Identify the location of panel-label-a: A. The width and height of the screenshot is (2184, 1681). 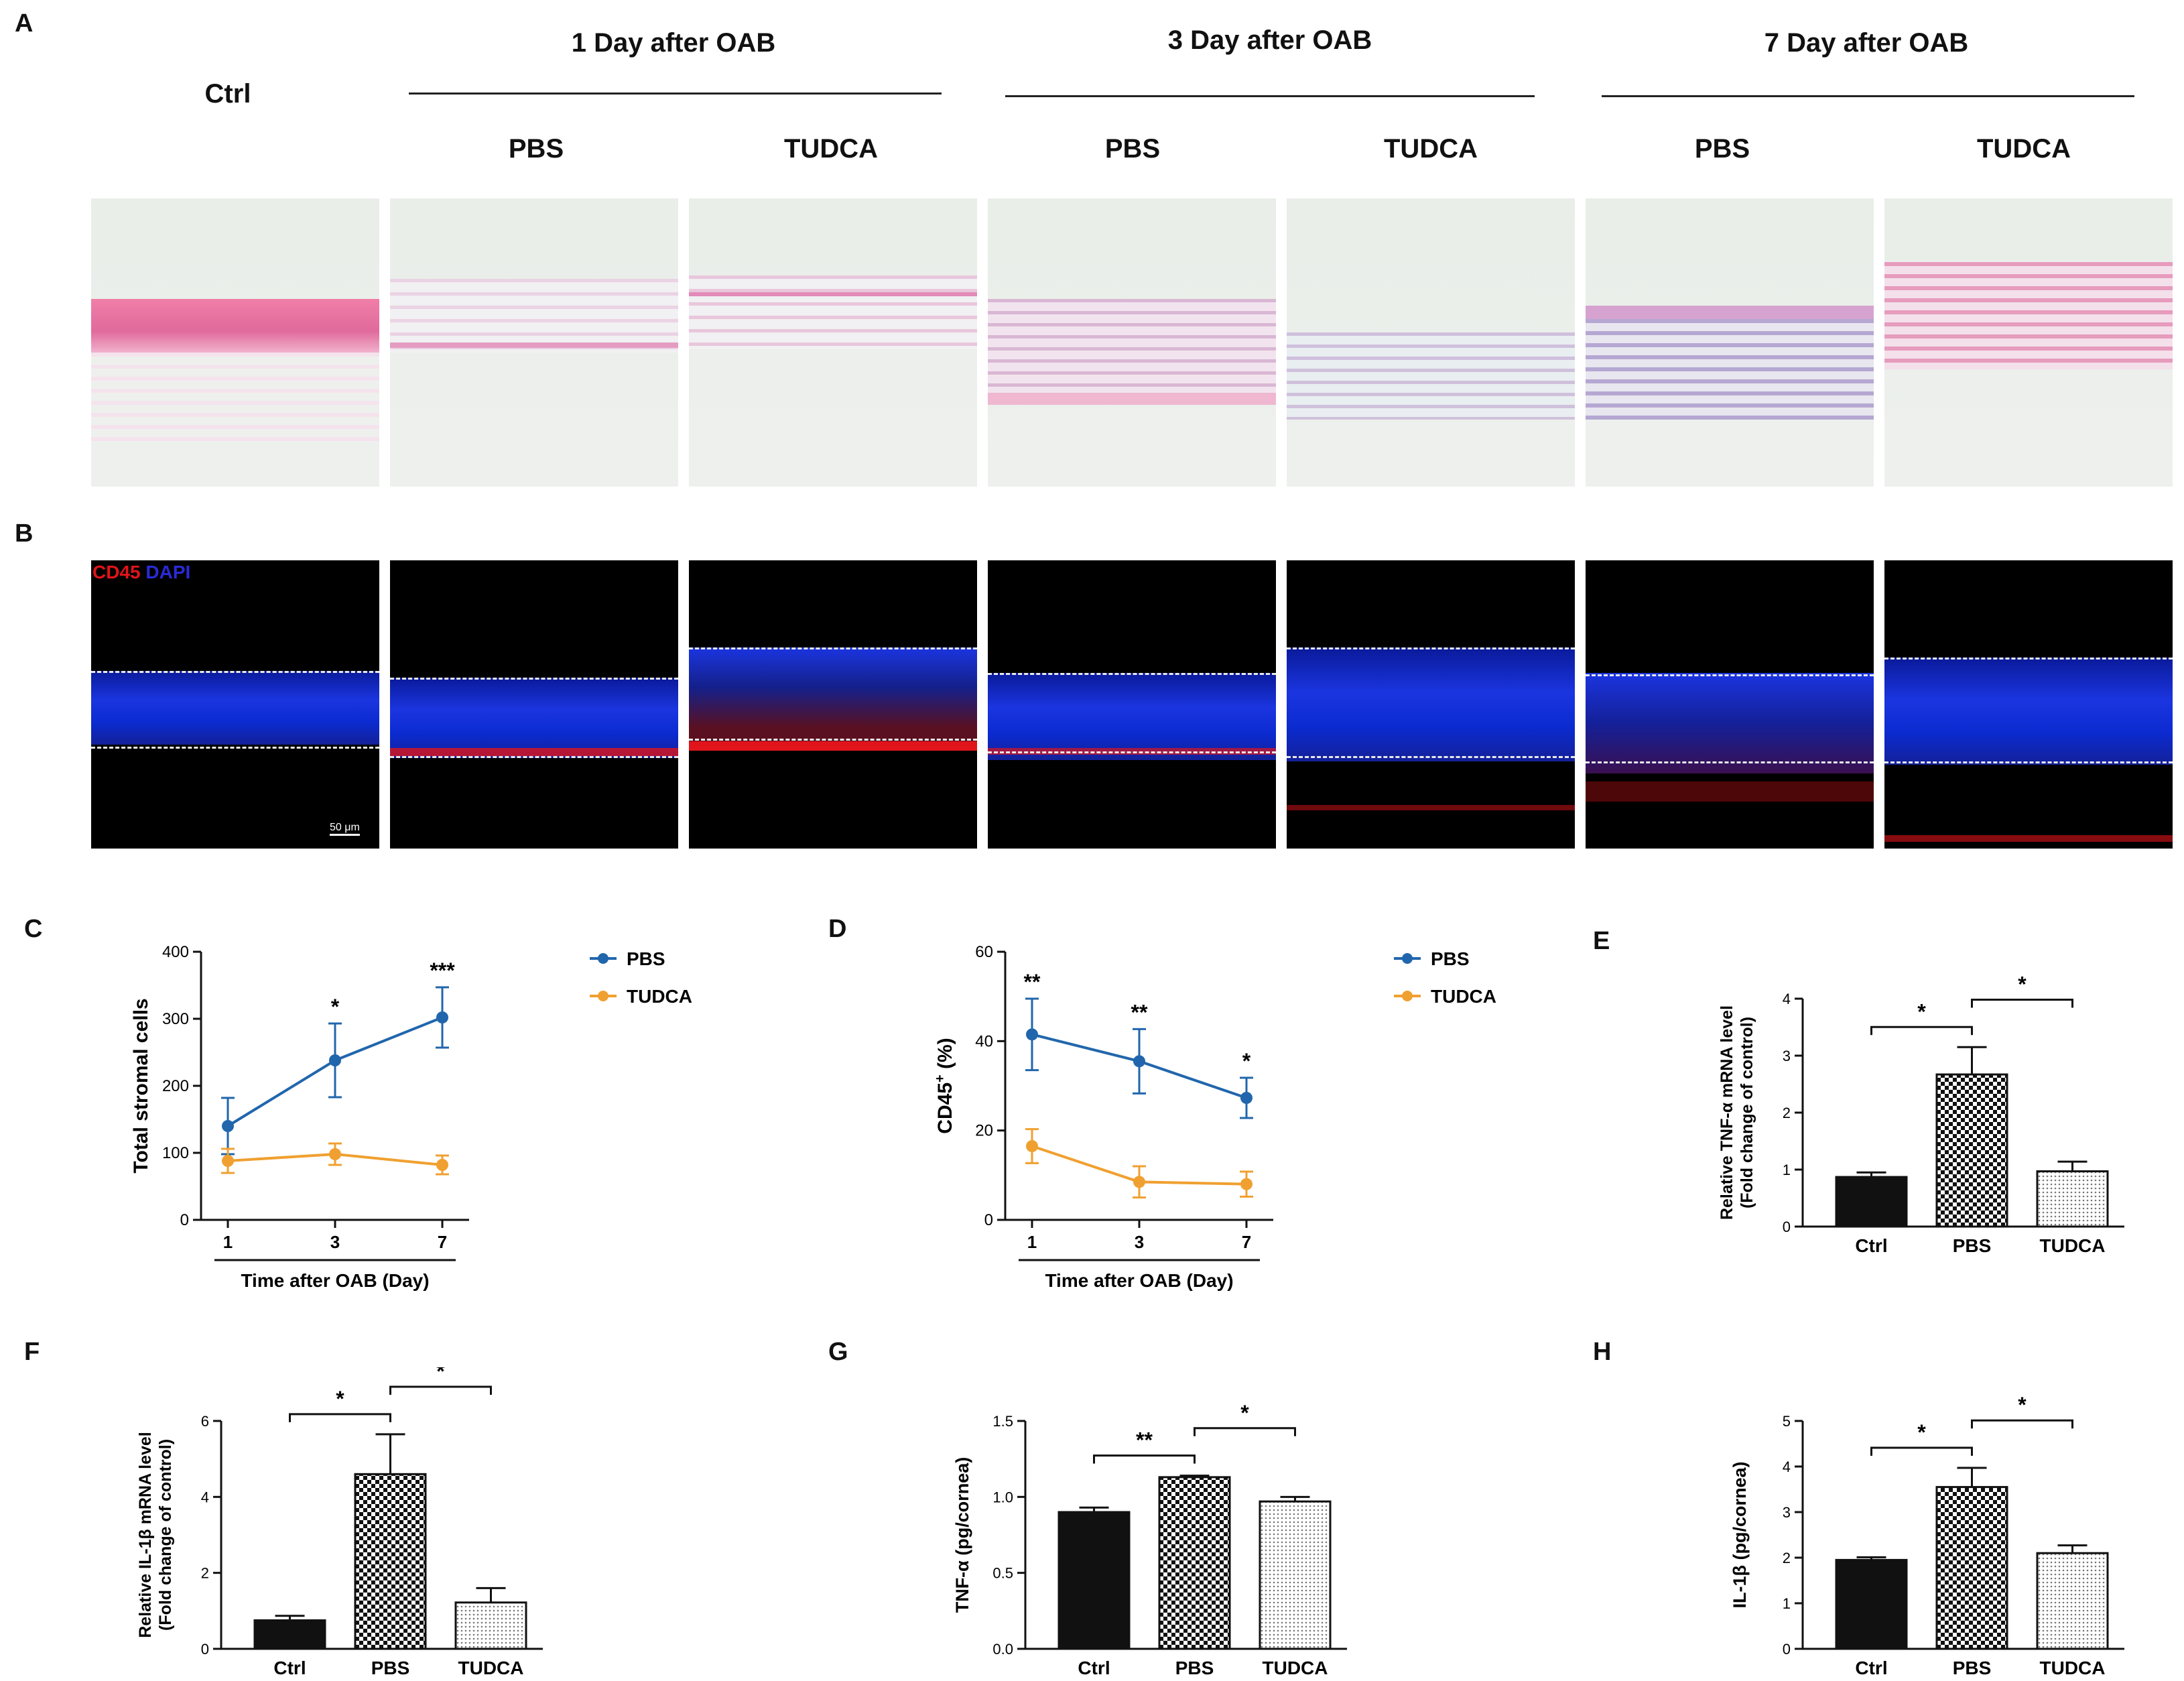
(25, 23).